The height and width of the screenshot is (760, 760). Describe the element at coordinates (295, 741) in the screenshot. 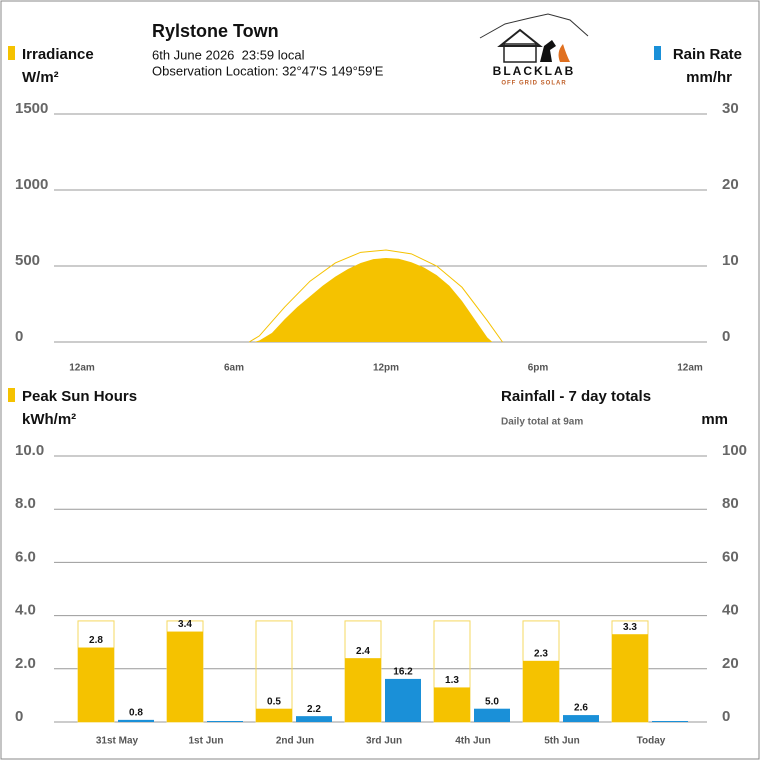

I see `x-tick-label: 2nd Jun` at that location.